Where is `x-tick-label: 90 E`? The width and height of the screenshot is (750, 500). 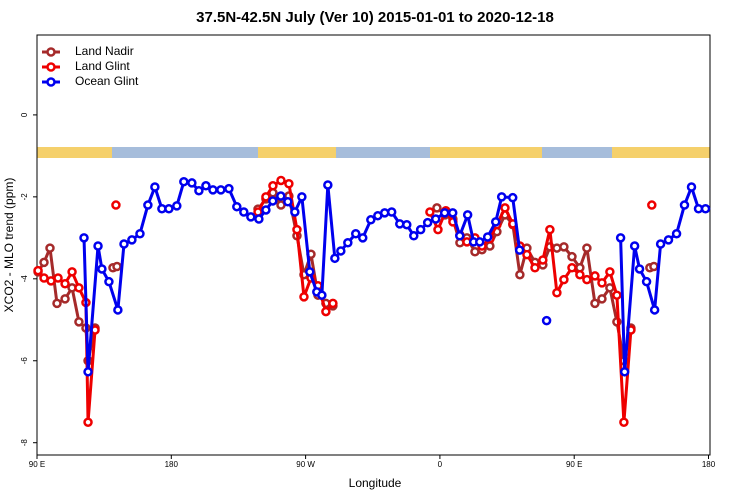
x-tick-label: 90 E is located at coordinates (37, 464).